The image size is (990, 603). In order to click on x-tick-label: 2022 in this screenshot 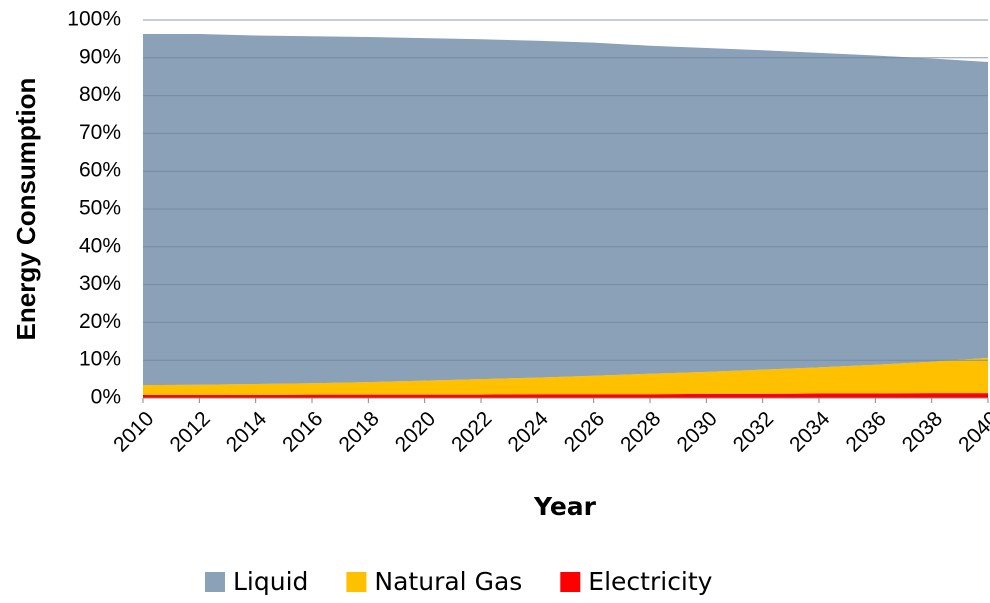, I will do `click(471, 431)`.